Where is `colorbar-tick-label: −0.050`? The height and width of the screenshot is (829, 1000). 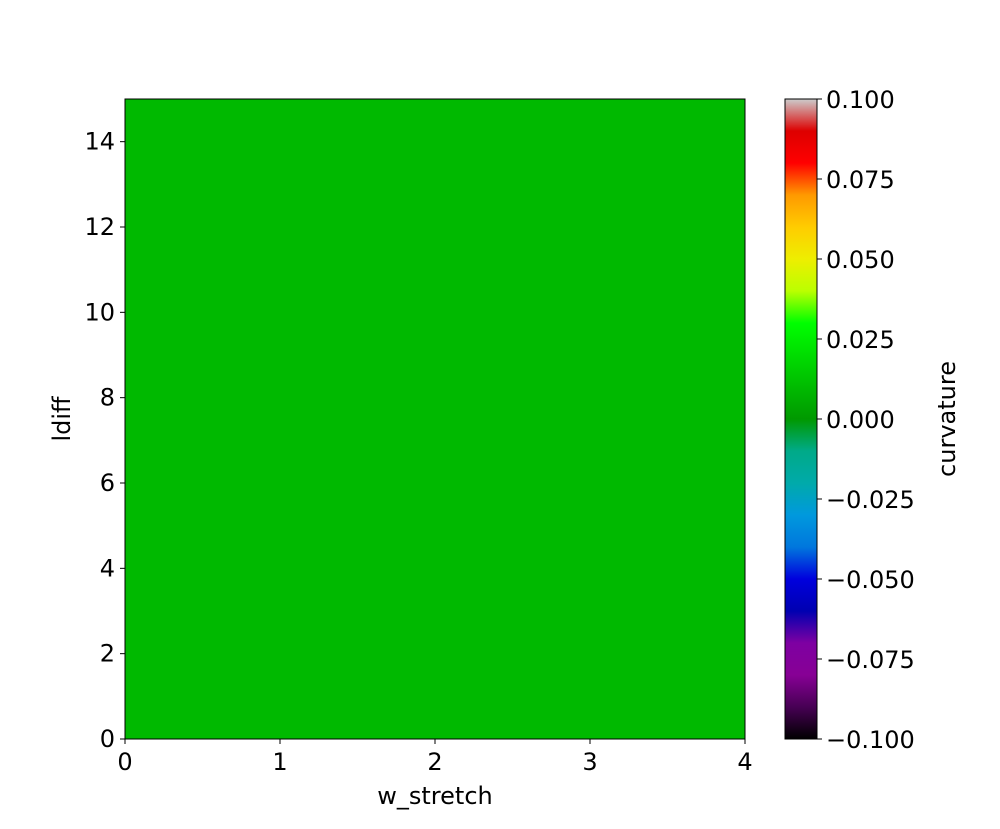
colorbar-tick-label: −0.050 is located at coordinates (870, 580).